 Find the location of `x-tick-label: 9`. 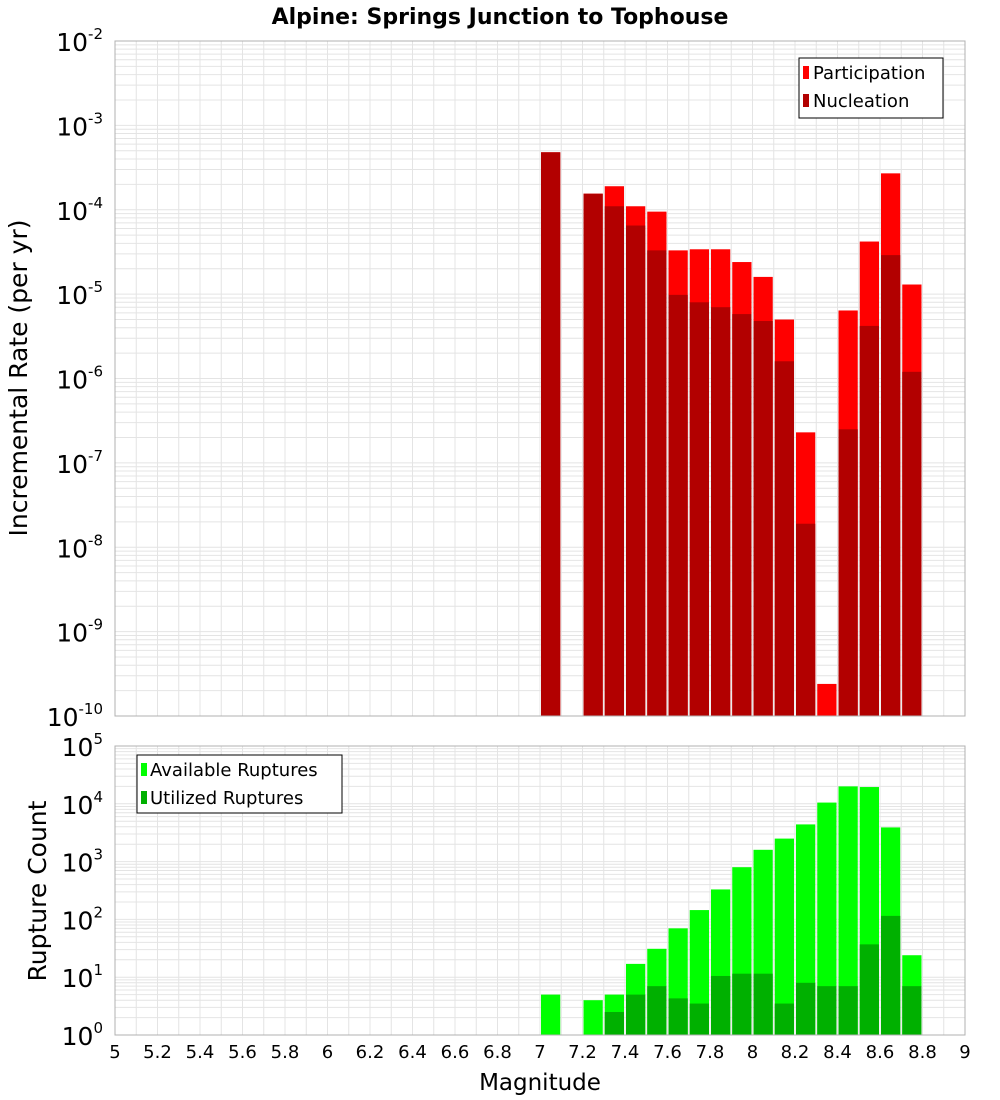

x-tick-label: 9 is located at coordinates (964, 1052).